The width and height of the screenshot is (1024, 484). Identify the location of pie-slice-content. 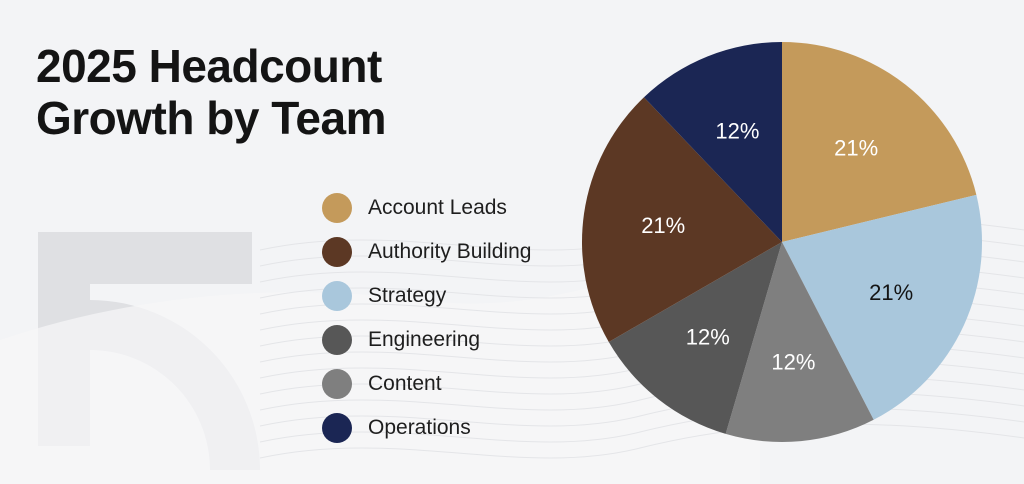
(799, 342).